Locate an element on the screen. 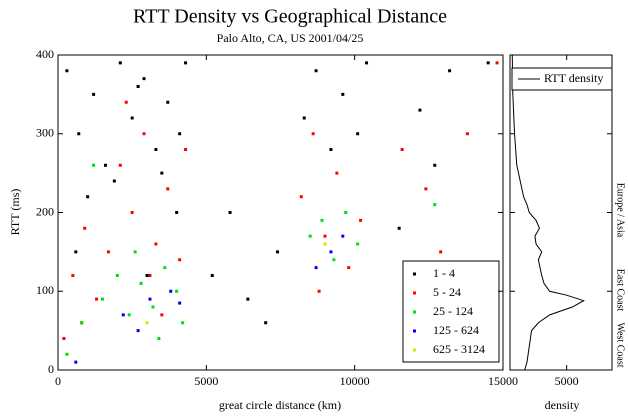 This screenshot has height=418, width=628. x-tick-label: 10000 is located at coordinates (355, 381).